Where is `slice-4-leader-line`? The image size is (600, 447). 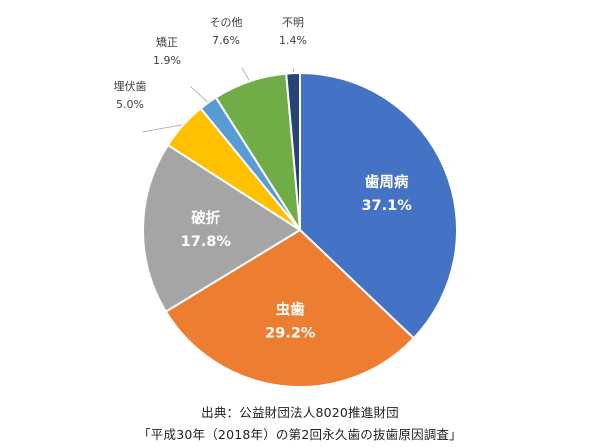
slice-4-leader-line is located at coordinates (162, 128).